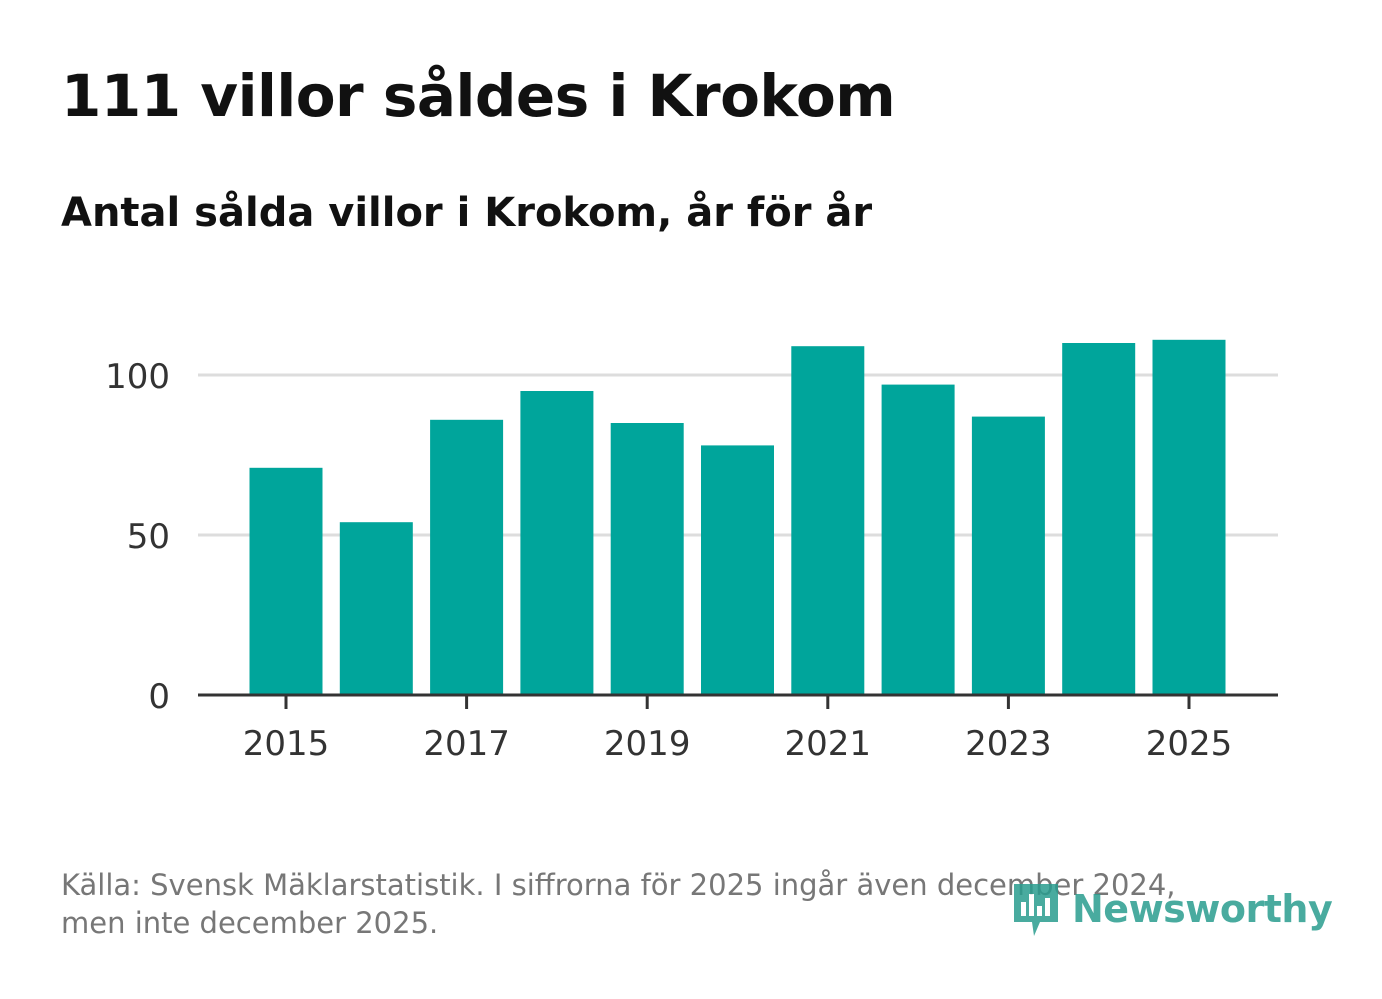 The height and width of the screenshot is (999, 1382). What do you see at coordinates (467, 557) in the screenshot?
I see `bar-2017` at bounding box center [467, 557].